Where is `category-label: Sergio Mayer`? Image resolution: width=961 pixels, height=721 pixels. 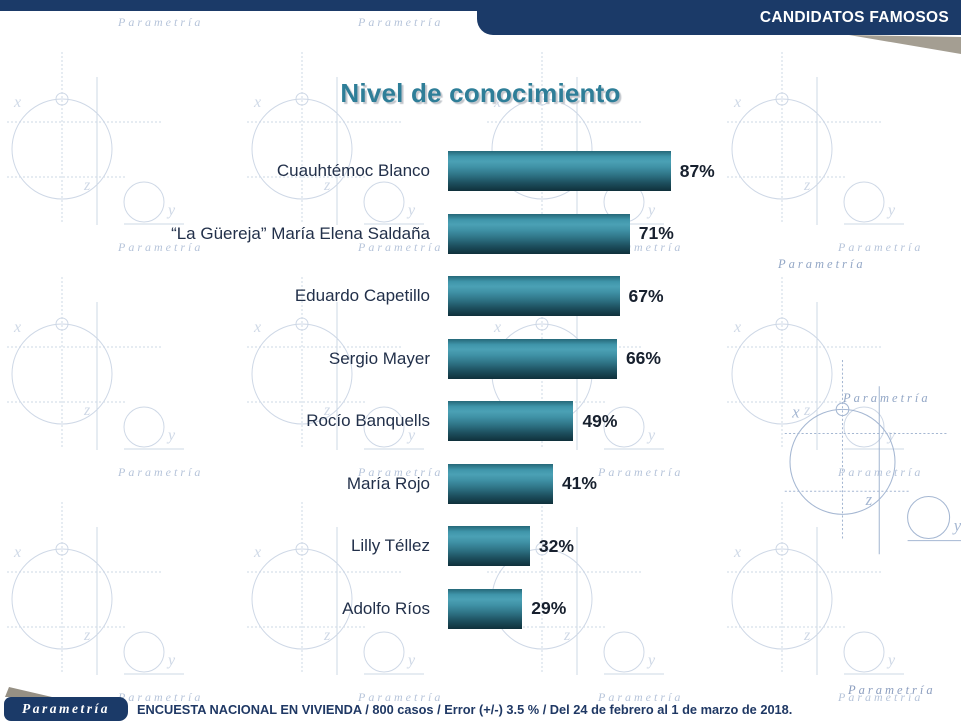
category-label: Sergio Mayer is located at coordinates (379, 358).